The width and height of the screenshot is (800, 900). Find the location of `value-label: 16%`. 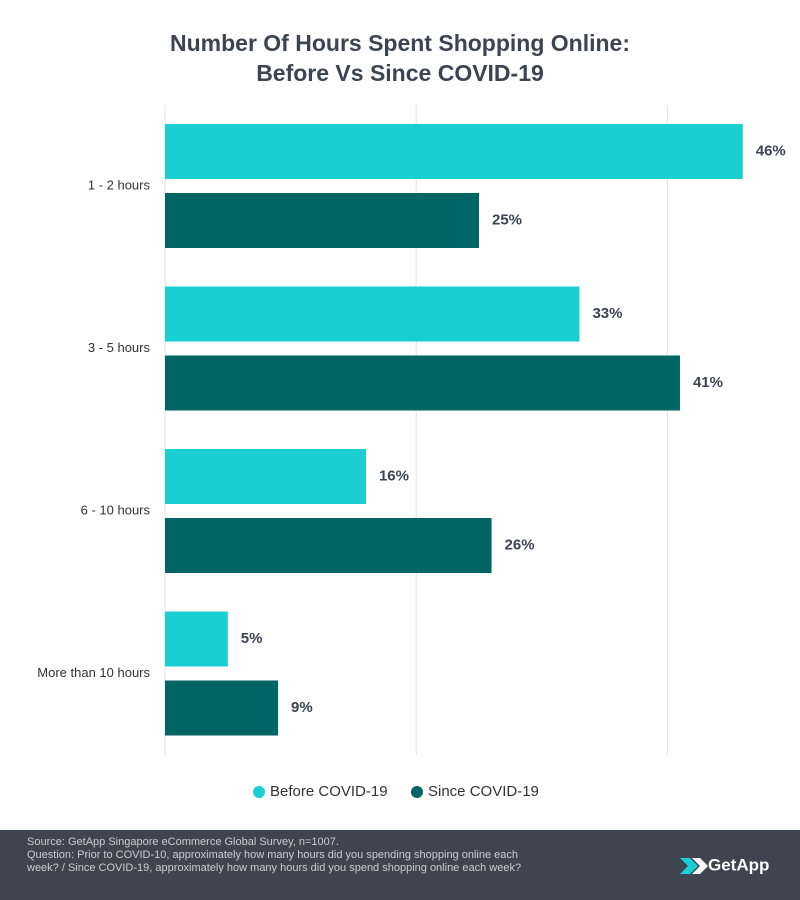

value-label: 16% is located at coordinates (394, 475).